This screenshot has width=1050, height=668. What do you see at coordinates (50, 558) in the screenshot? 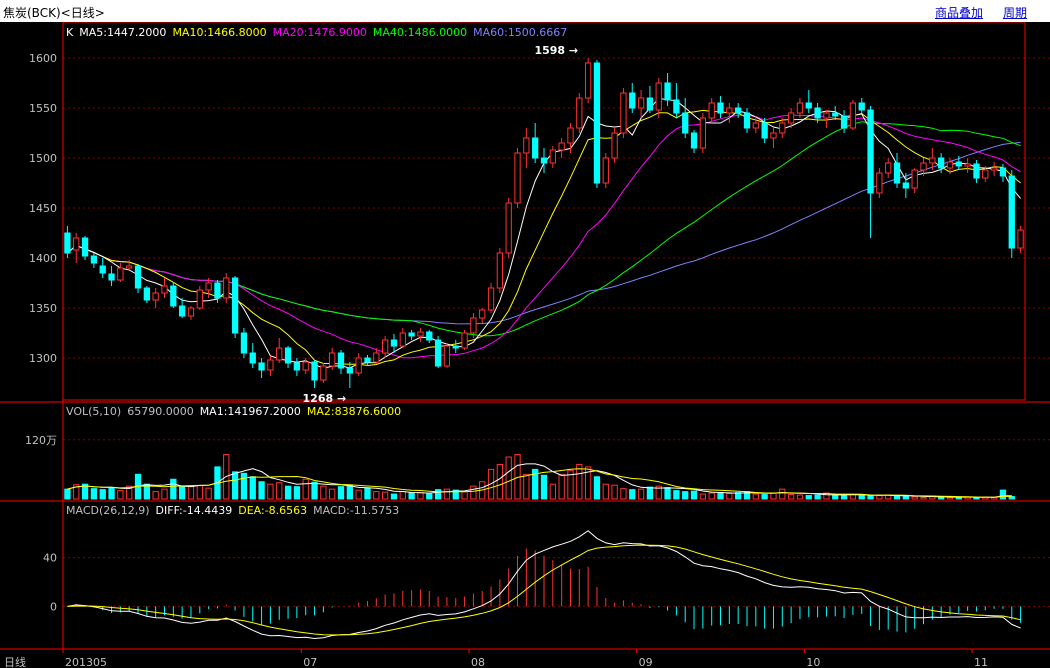
I see `macd-tick-label: 40` at bounding box center [50, 558].